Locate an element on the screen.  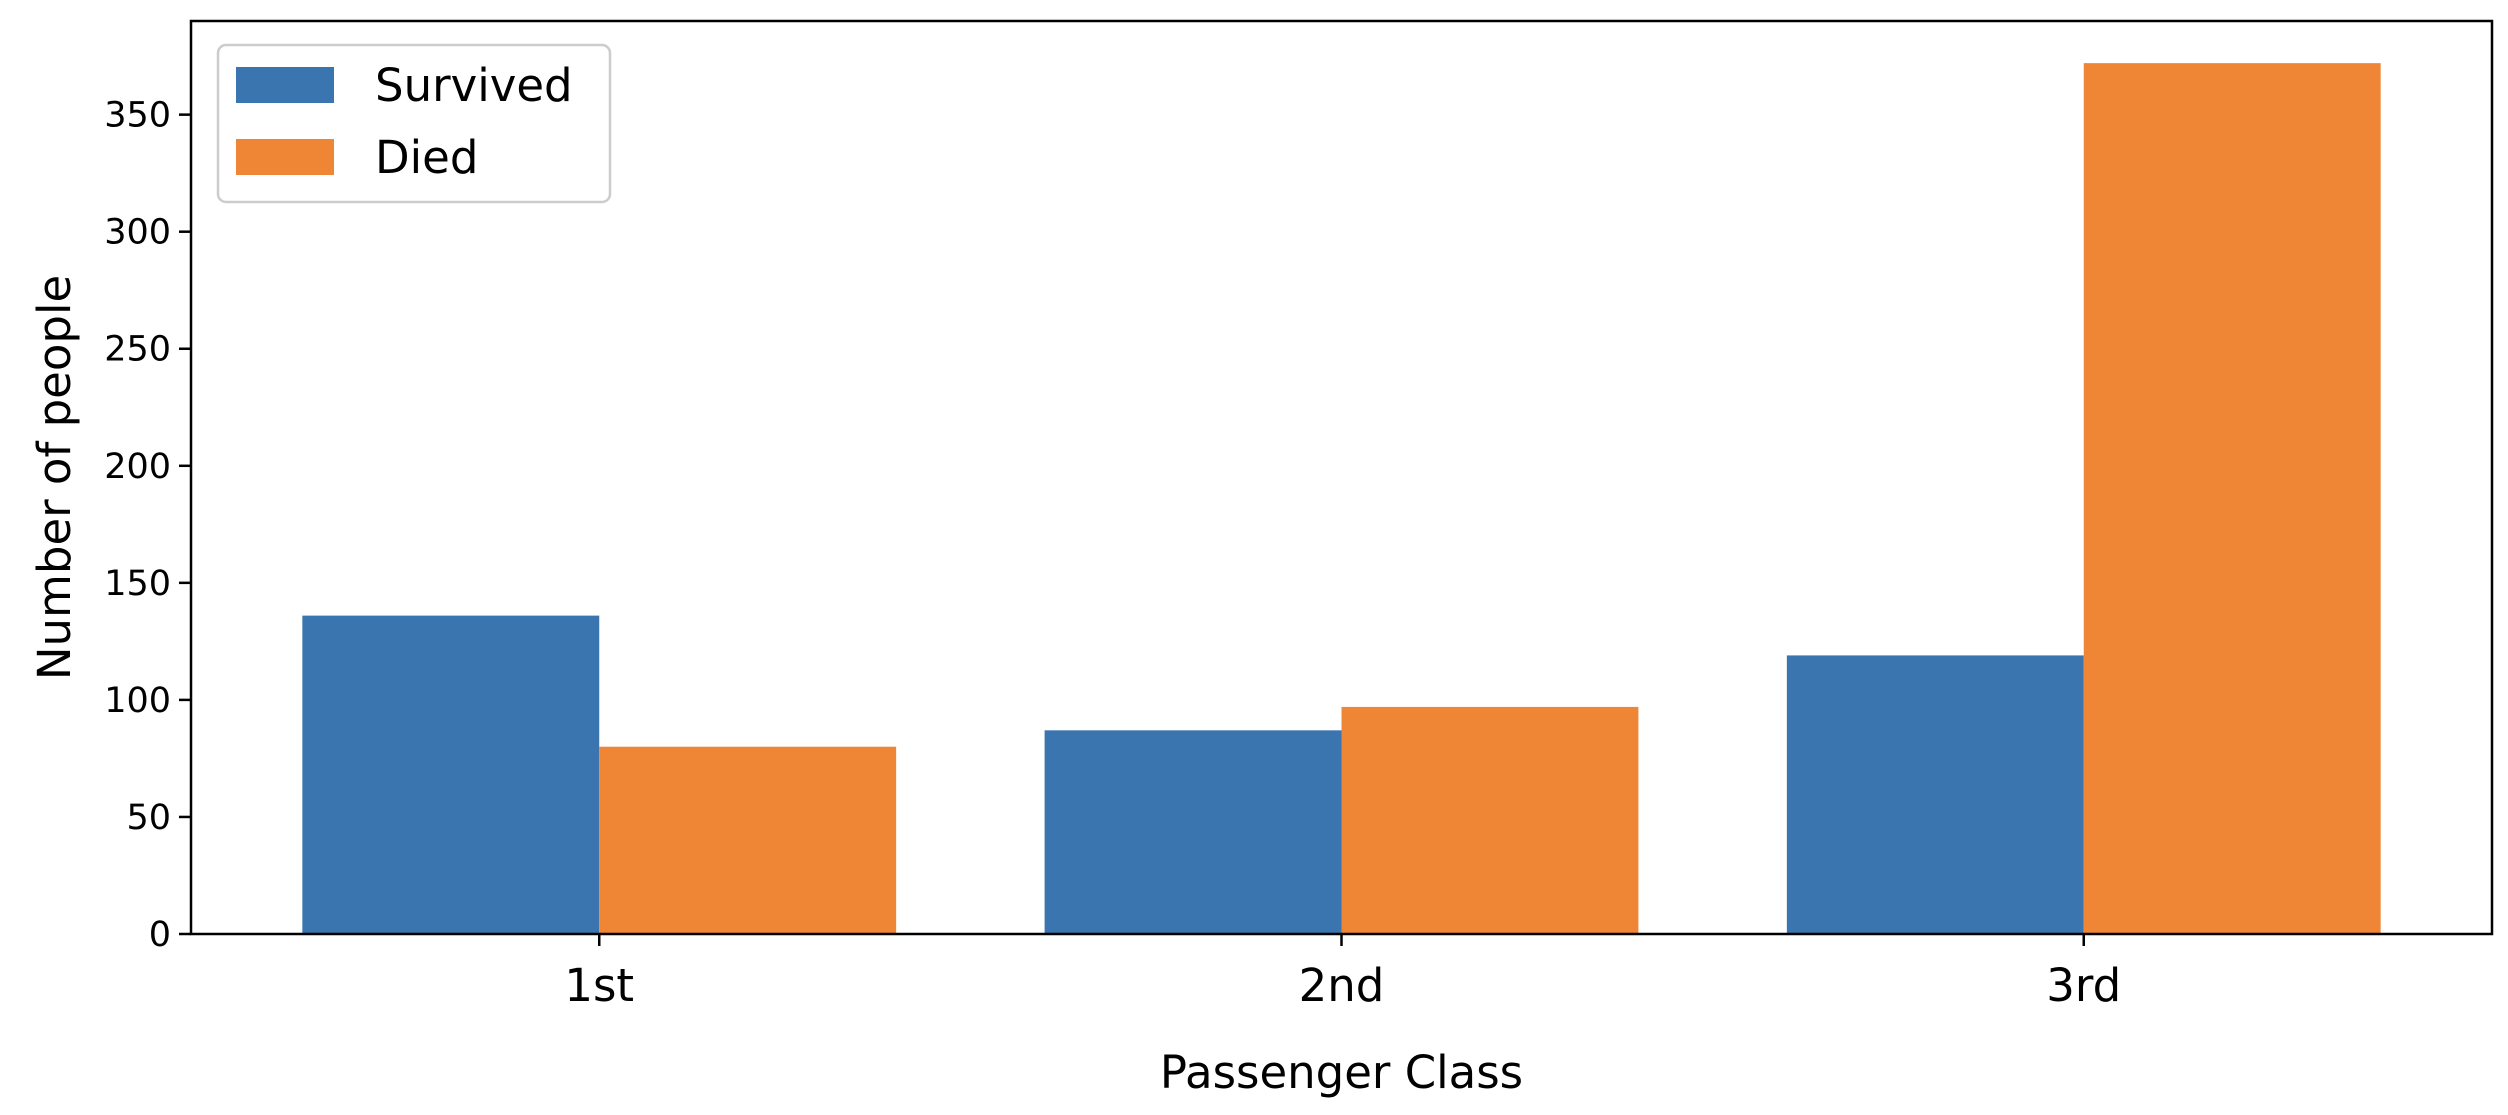
y-tick-label: 150 is located at coordinates (137, 584).